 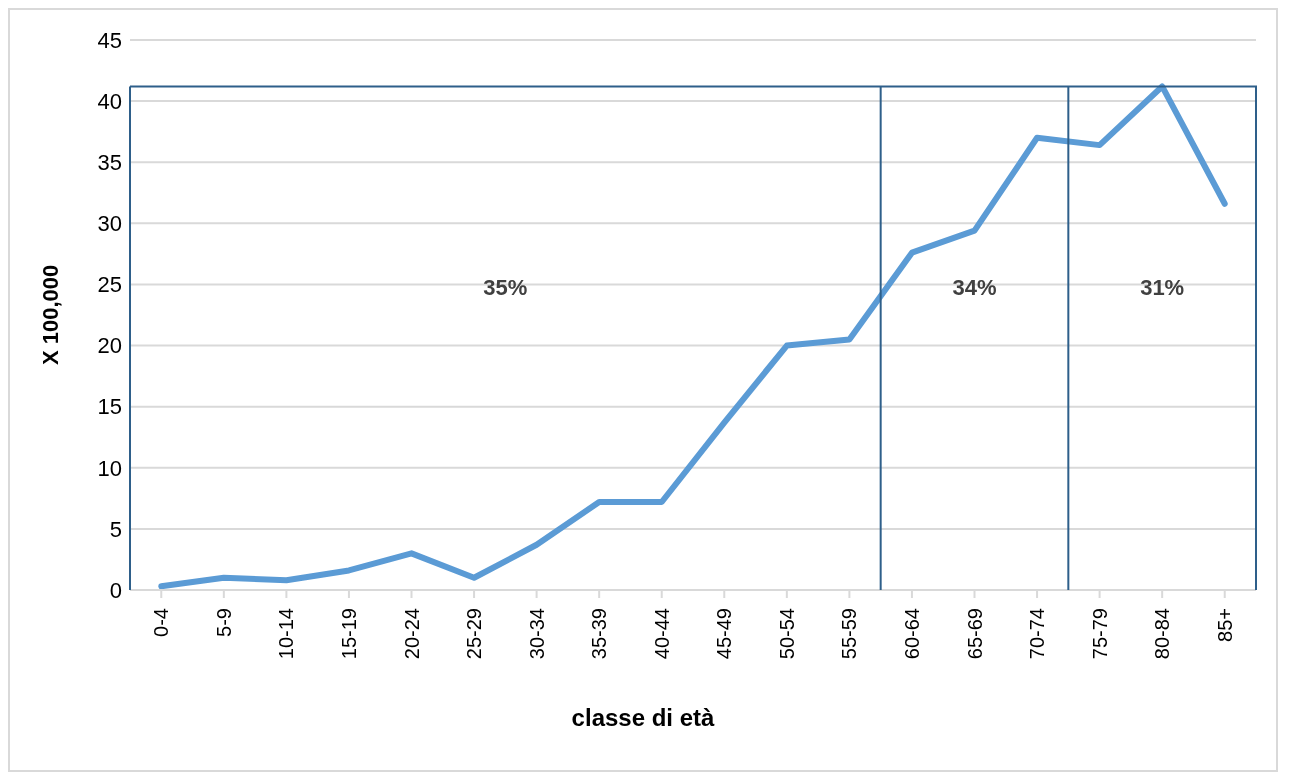 I want to click on x-tick-label: 20-24, so click(x=411, y=634).